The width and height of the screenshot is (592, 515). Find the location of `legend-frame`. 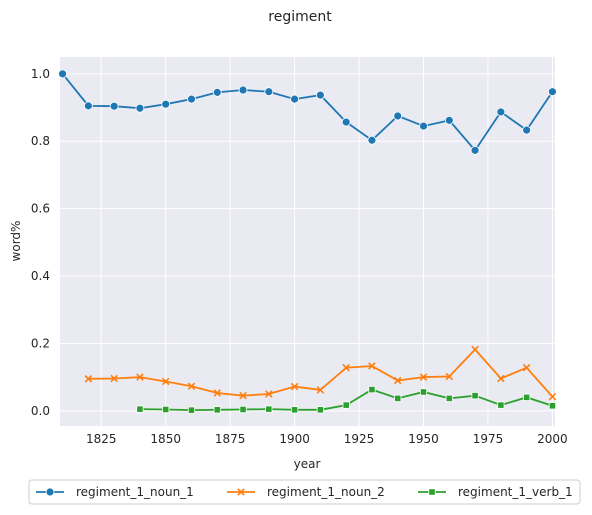

legend-frame is located at coordinates (304, 492).